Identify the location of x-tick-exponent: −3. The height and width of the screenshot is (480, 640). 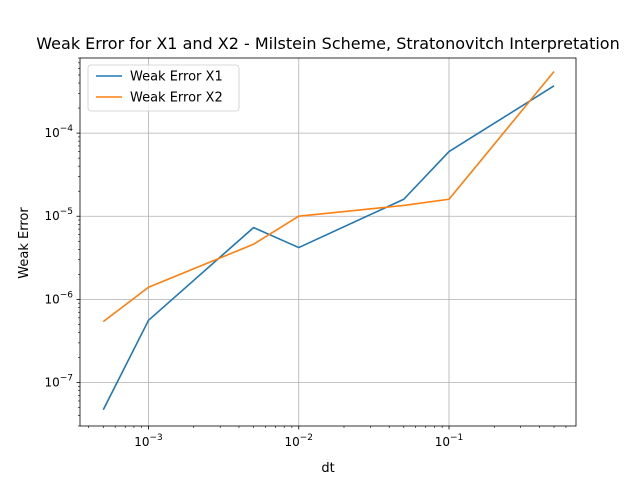
(156, 438).